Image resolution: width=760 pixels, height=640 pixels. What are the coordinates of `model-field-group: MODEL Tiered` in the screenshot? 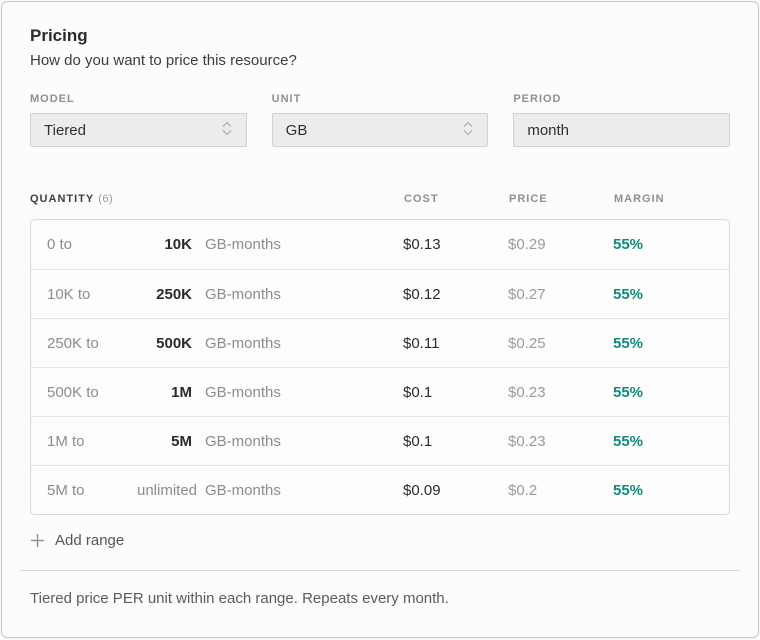 It's located at (138, 120).